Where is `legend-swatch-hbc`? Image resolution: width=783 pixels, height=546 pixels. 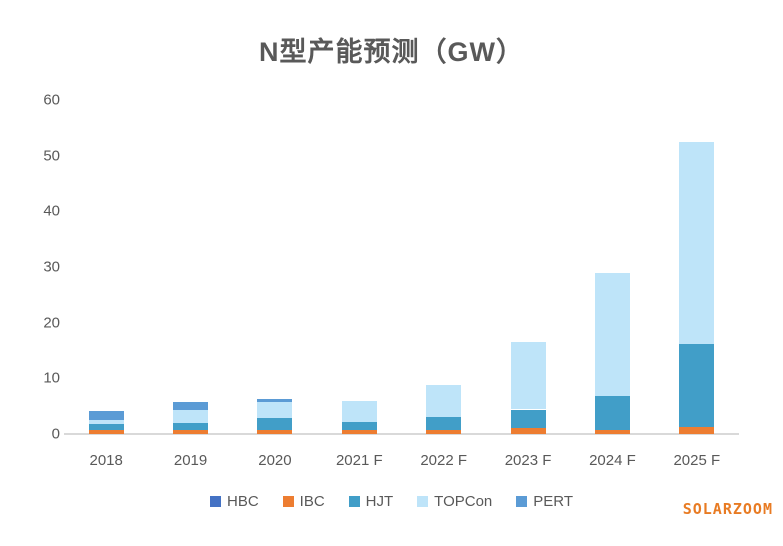
legend-swatch-hbc is located at coordinates (215, 501).